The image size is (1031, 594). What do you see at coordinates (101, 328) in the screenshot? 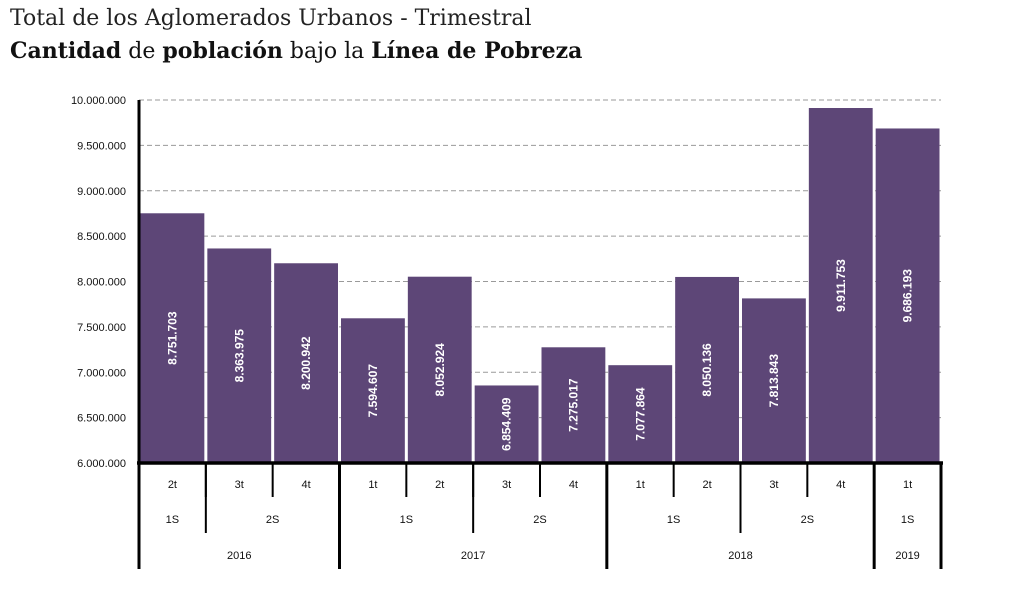
I see `y-tick-label: 7.500.000` at bounding box center [101, 328].